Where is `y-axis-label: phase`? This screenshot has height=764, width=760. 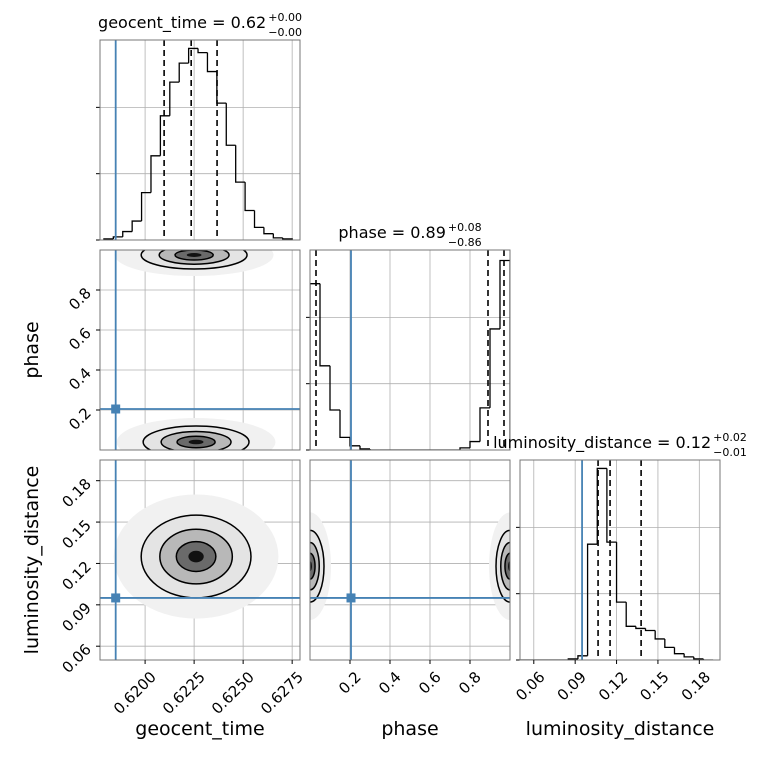 y-axis-label: phase is located at coordinates (32, 349).